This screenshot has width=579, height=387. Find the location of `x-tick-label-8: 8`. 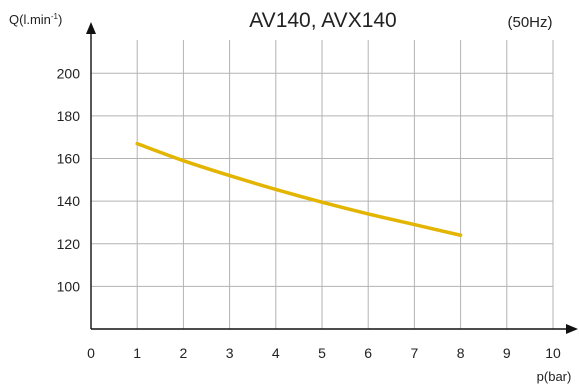

x-tick-label-8: 8 is located at coordinates (461, 353).